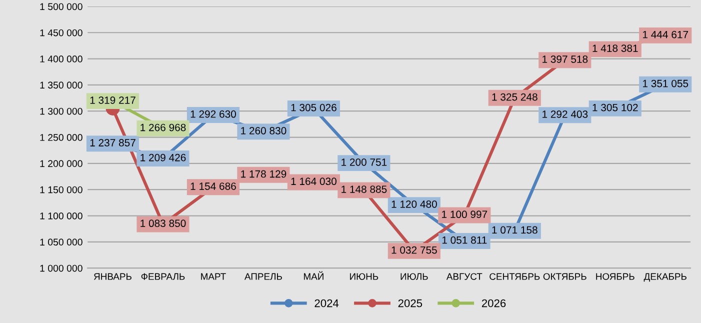  I want to click on y-tick-label: 1 050 000, so click(61, 242).